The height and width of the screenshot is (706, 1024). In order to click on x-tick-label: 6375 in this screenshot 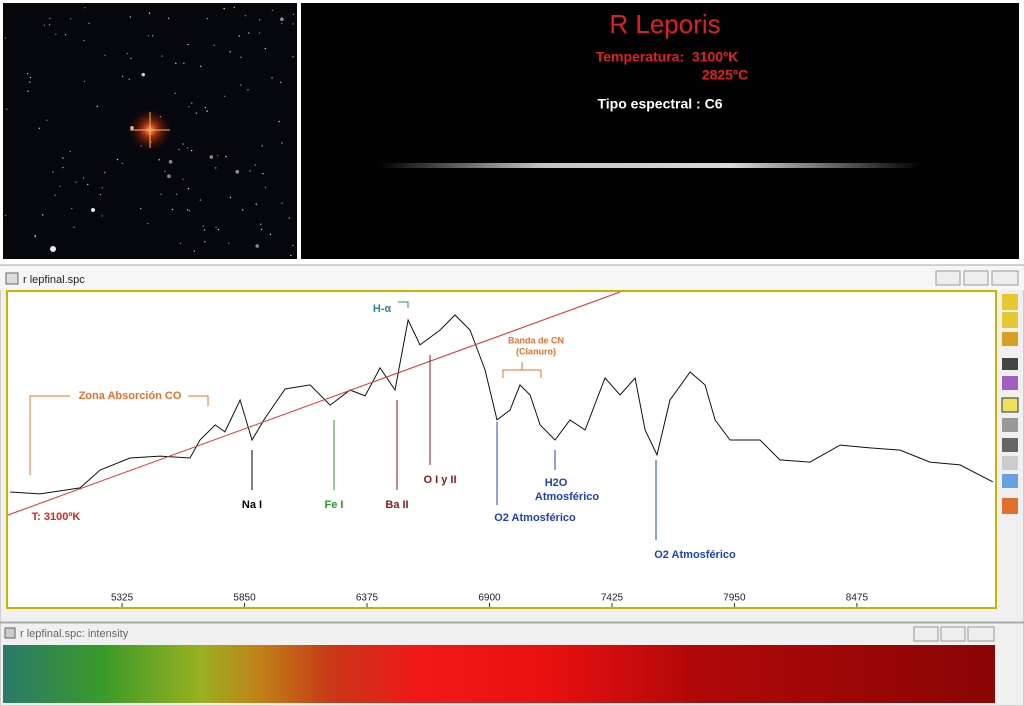, I will do `click(367, 598)`.